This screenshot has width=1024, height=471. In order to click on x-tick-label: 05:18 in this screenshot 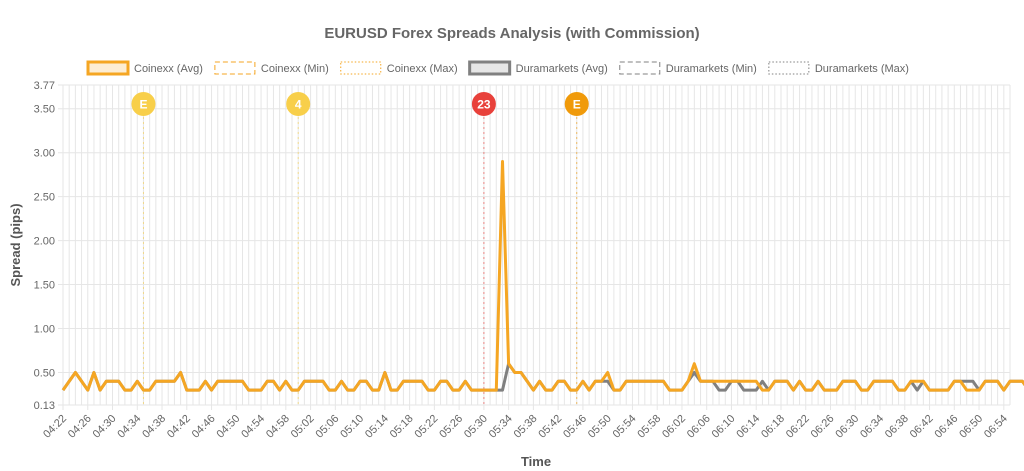, I will do `click(402, 427)`.